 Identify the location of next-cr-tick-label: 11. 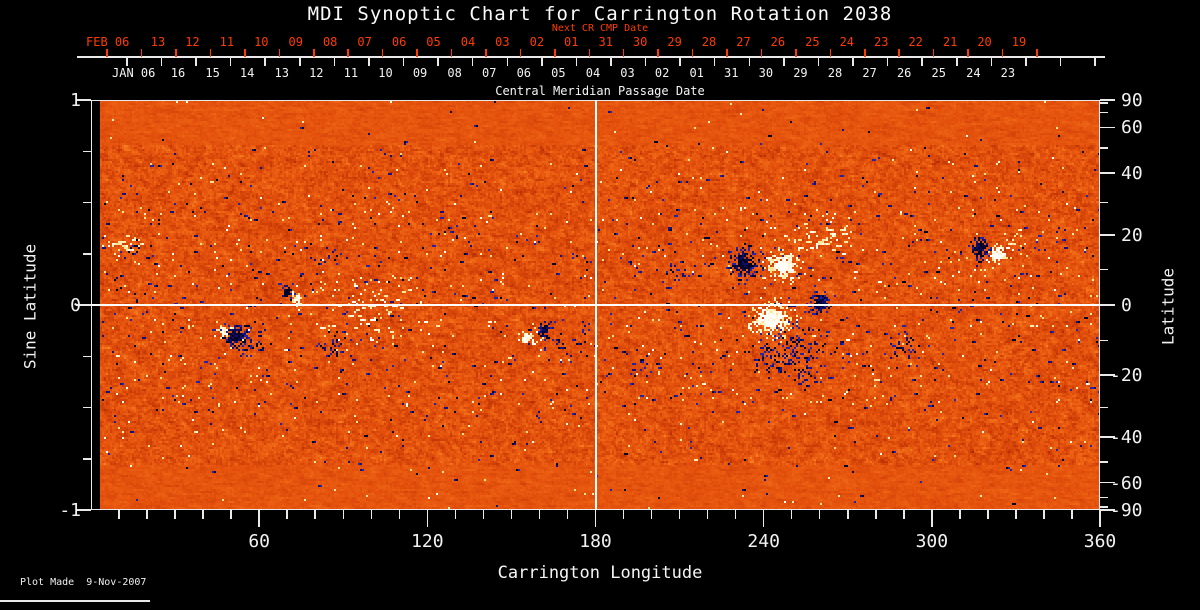
(227, 42).